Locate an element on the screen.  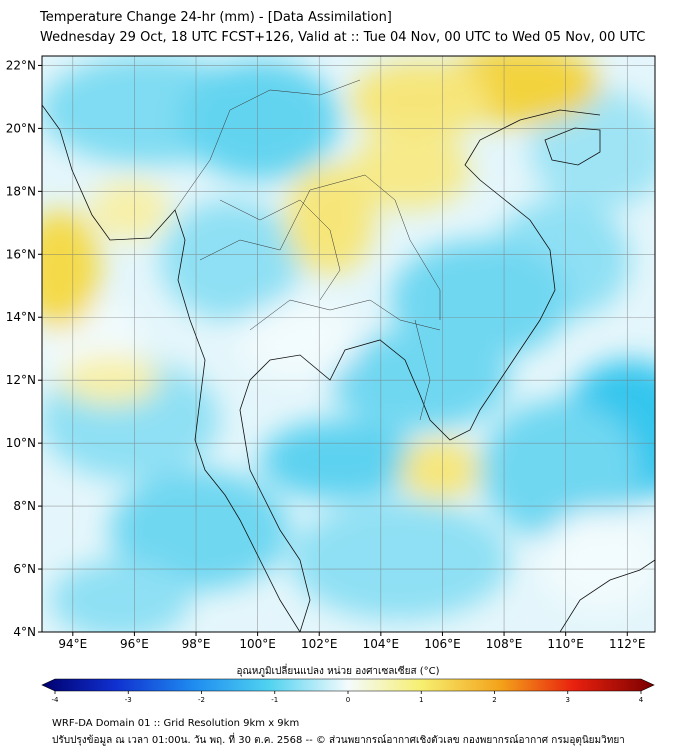
lon-label: 106°E is located at coordinates (442, 644).